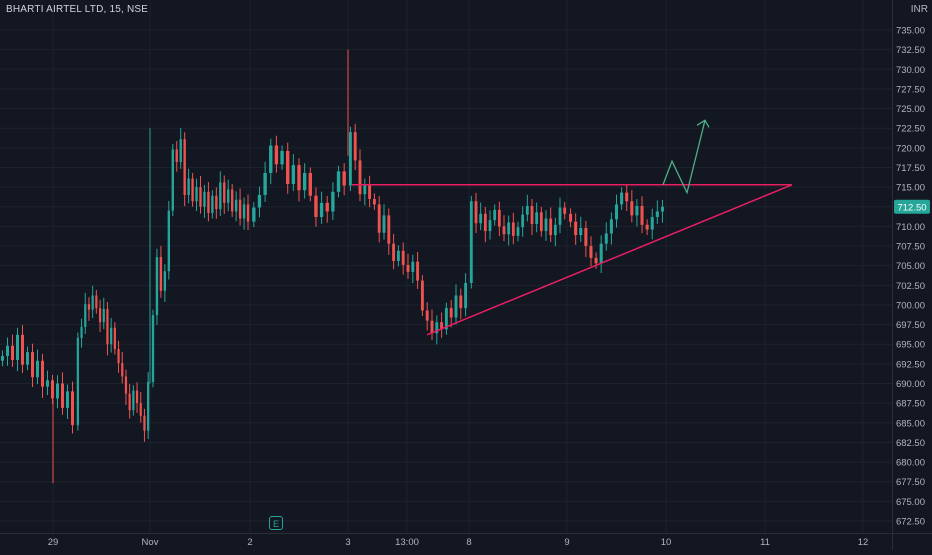 Image resolution: width=932 pixels, height=555 pixels. Describe the element at coordinates (910, 129) in the screenshot. I see `y-tick-label: 722.50` at that location.